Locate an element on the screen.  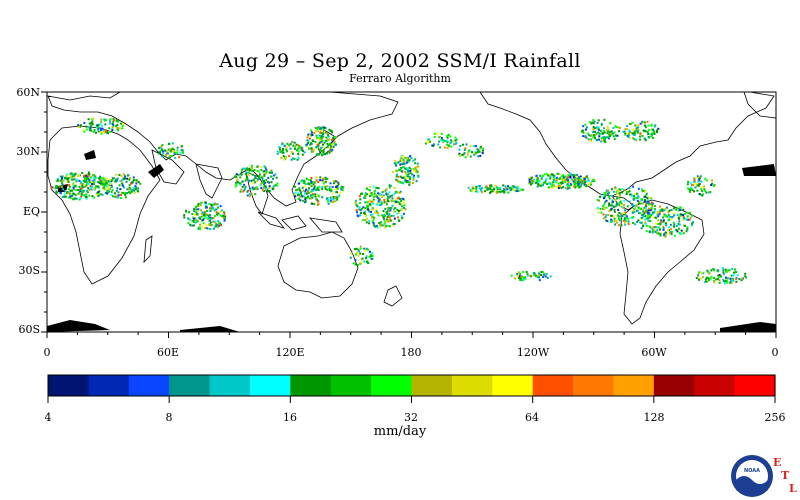
colorbar-swatch is located at coordinates (109, 385).